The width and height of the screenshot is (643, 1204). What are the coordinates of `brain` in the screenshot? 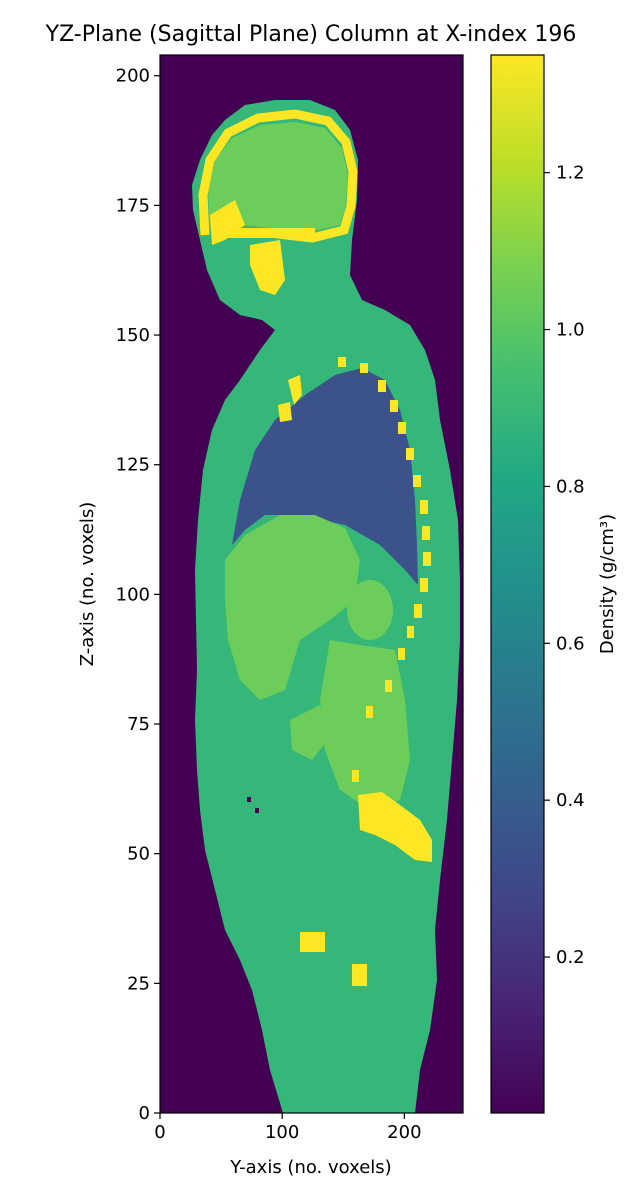 It's located at (278, 177).